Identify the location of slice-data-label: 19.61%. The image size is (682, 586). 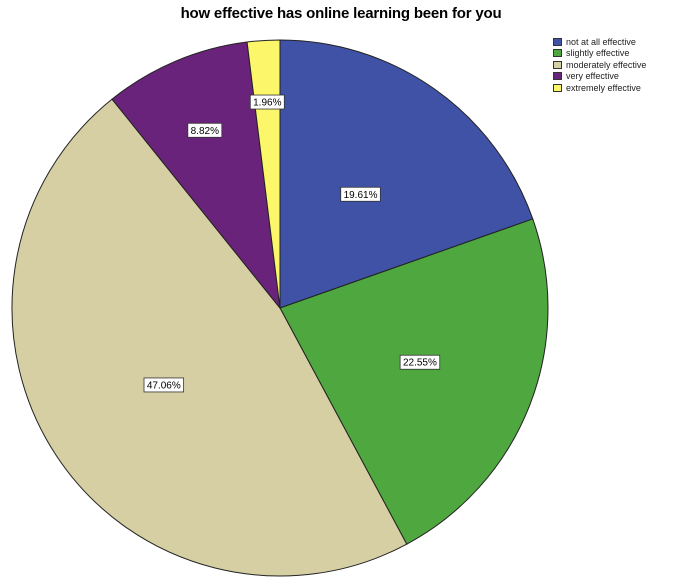
(360, 194).